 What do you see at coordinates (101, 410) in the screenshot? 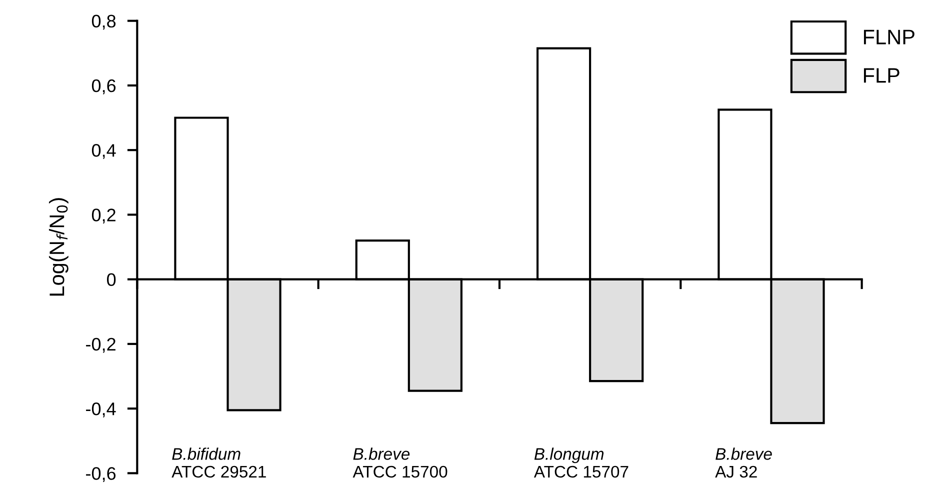
I see `y-tick-label: -0,4` at bounding box center [101, 410].